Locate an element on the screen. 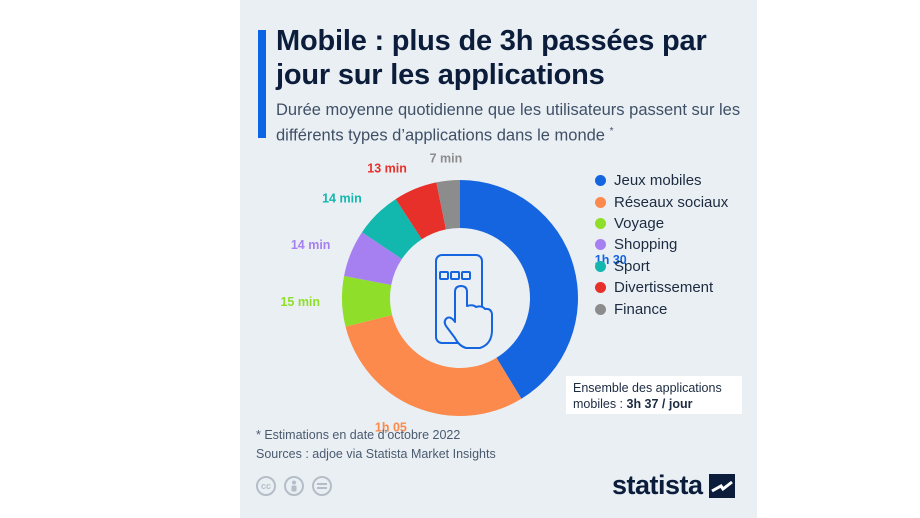 The height and width of the screenshot is (518, 920). slice-value-label: 1h 05 is located at coordinates (391, 428).